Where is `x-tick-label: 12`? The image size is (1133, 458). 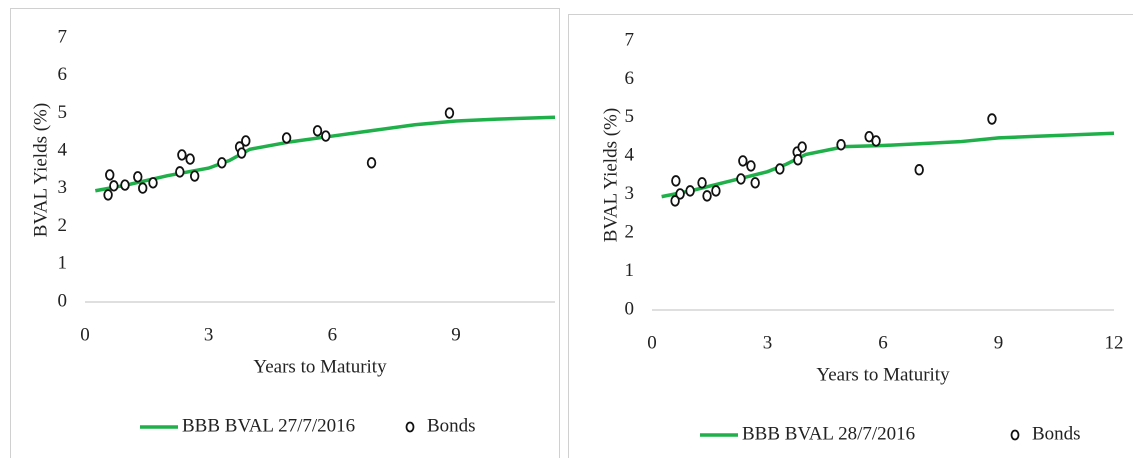
x-tick-label: 12 is located at coordinates (1114, 342).